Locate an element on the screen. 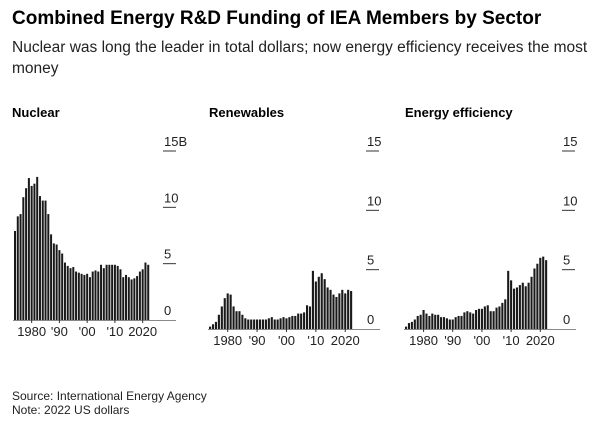  panel-title-renewables: Renewables is located at coordinates (247, 112).